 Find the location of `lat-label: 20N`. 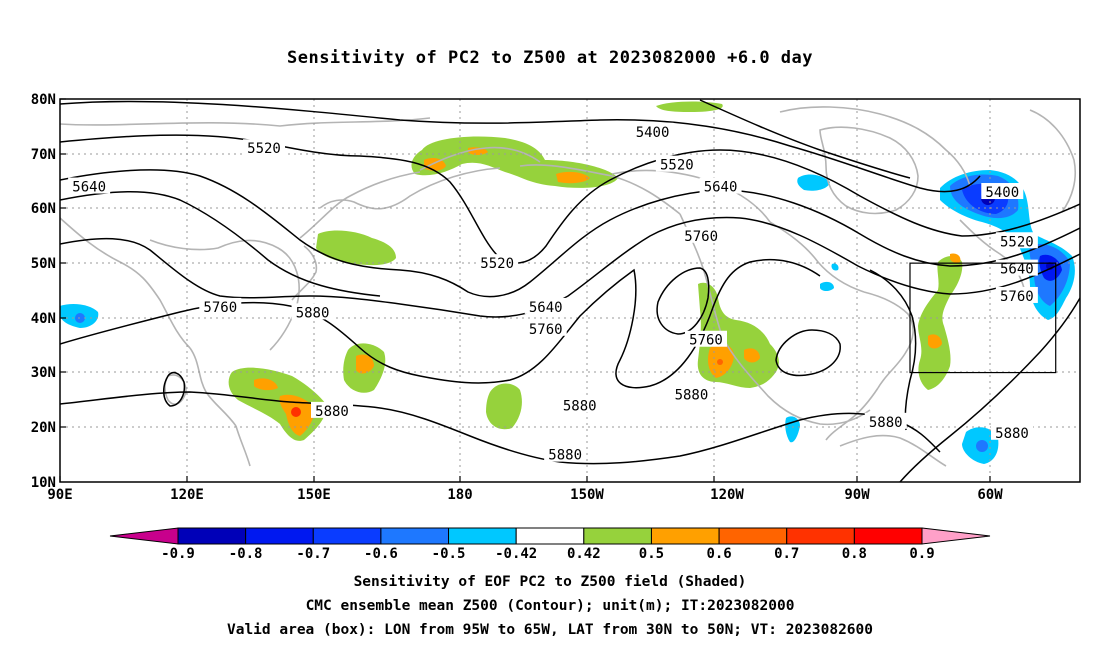

lat-label: 20N is located at coordinates (43, 428).